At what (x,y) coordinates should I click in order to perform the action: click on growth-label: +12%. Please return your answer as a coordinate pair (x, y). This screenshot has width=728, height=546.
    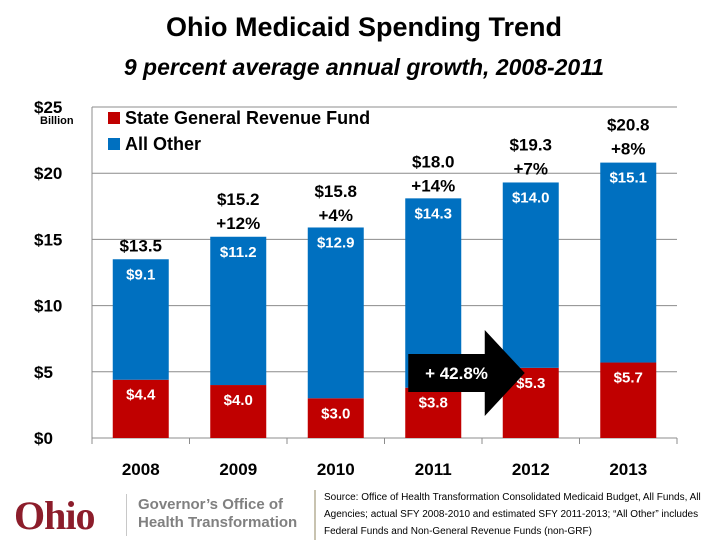
    Looking at the image, I should click on (238, 223).